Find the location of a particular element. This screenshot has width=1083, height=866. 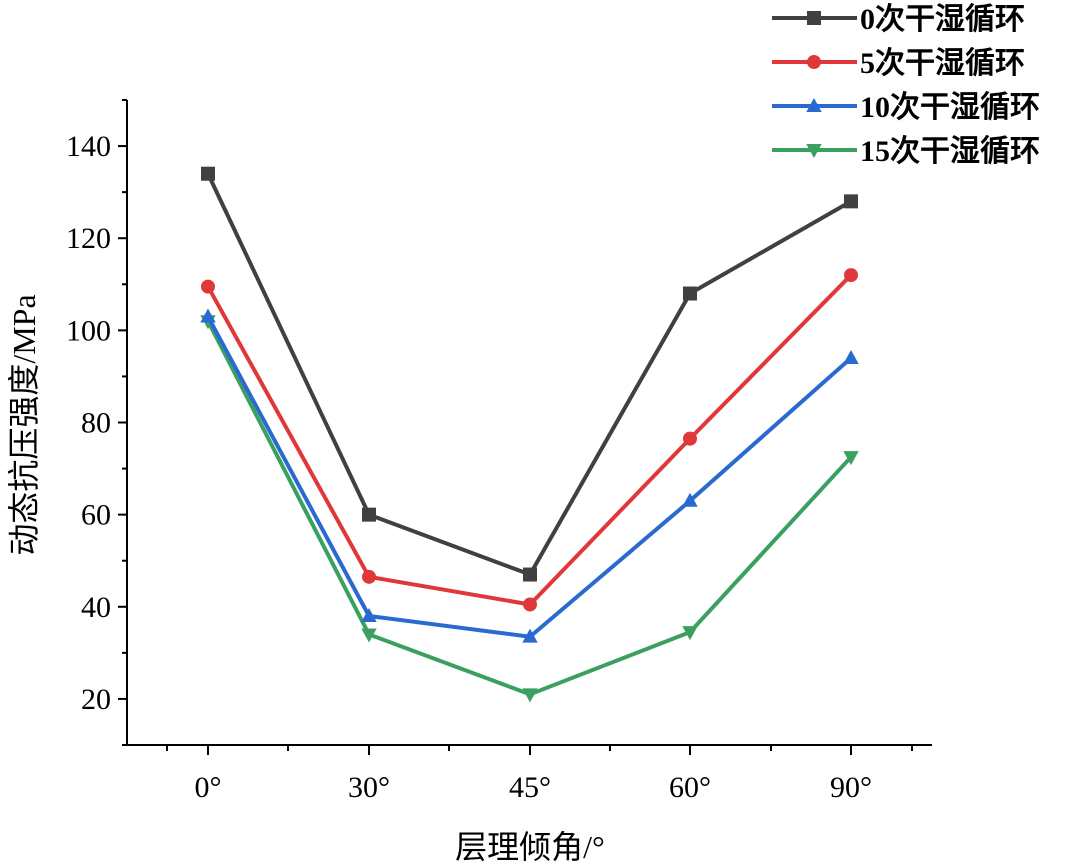

legend-item: 0次干湿循环 is located at coordinates (898, 19).